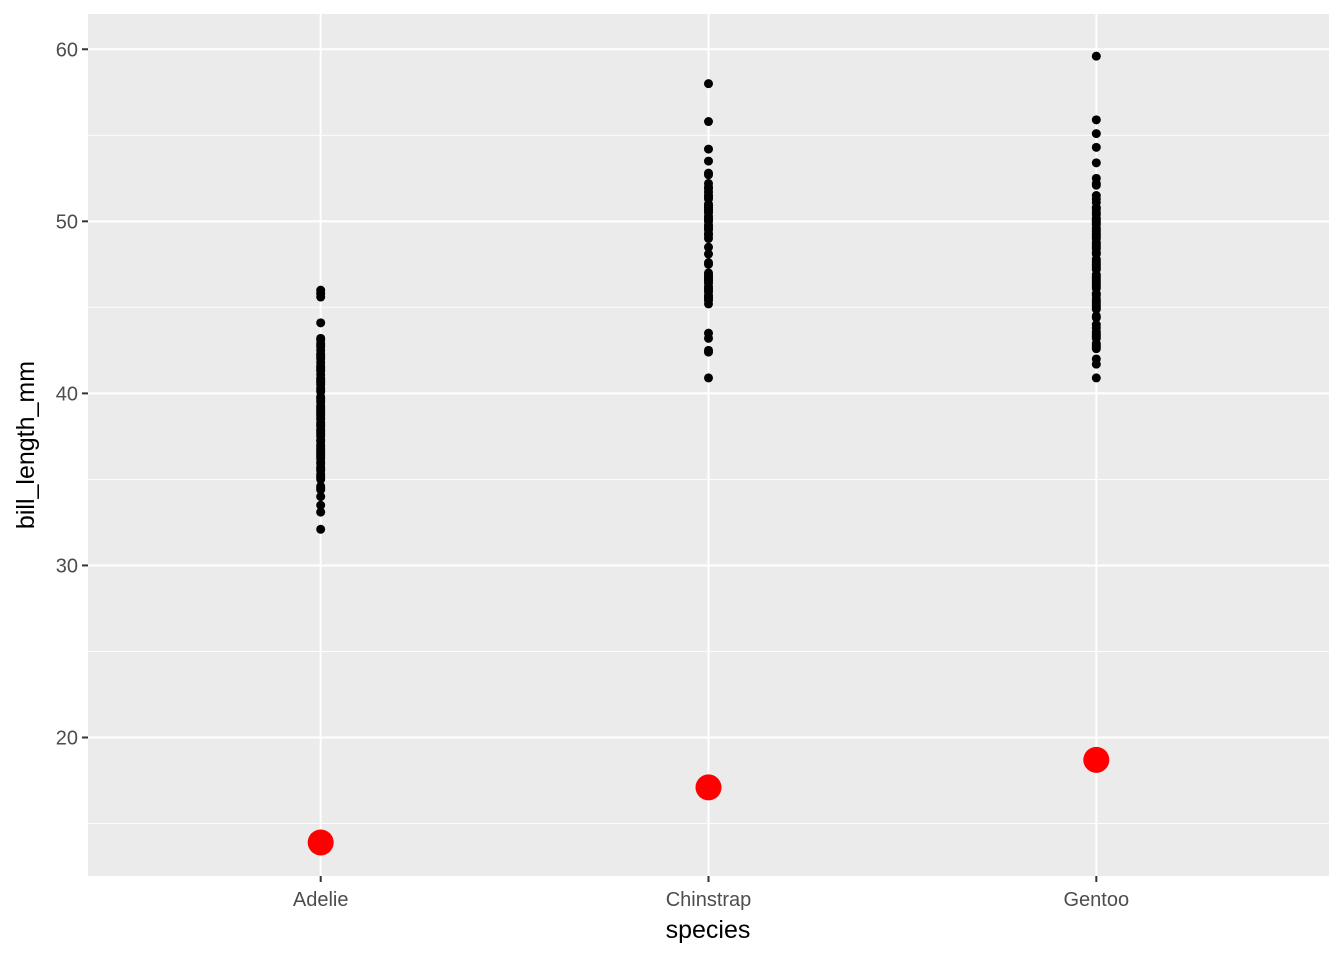 This screenshot has height=960, width=1344. What do you see at coordinates (321, 900) in the screenshot?
I see `x-tick-label: Adelie` at bounding box center [321, 900].